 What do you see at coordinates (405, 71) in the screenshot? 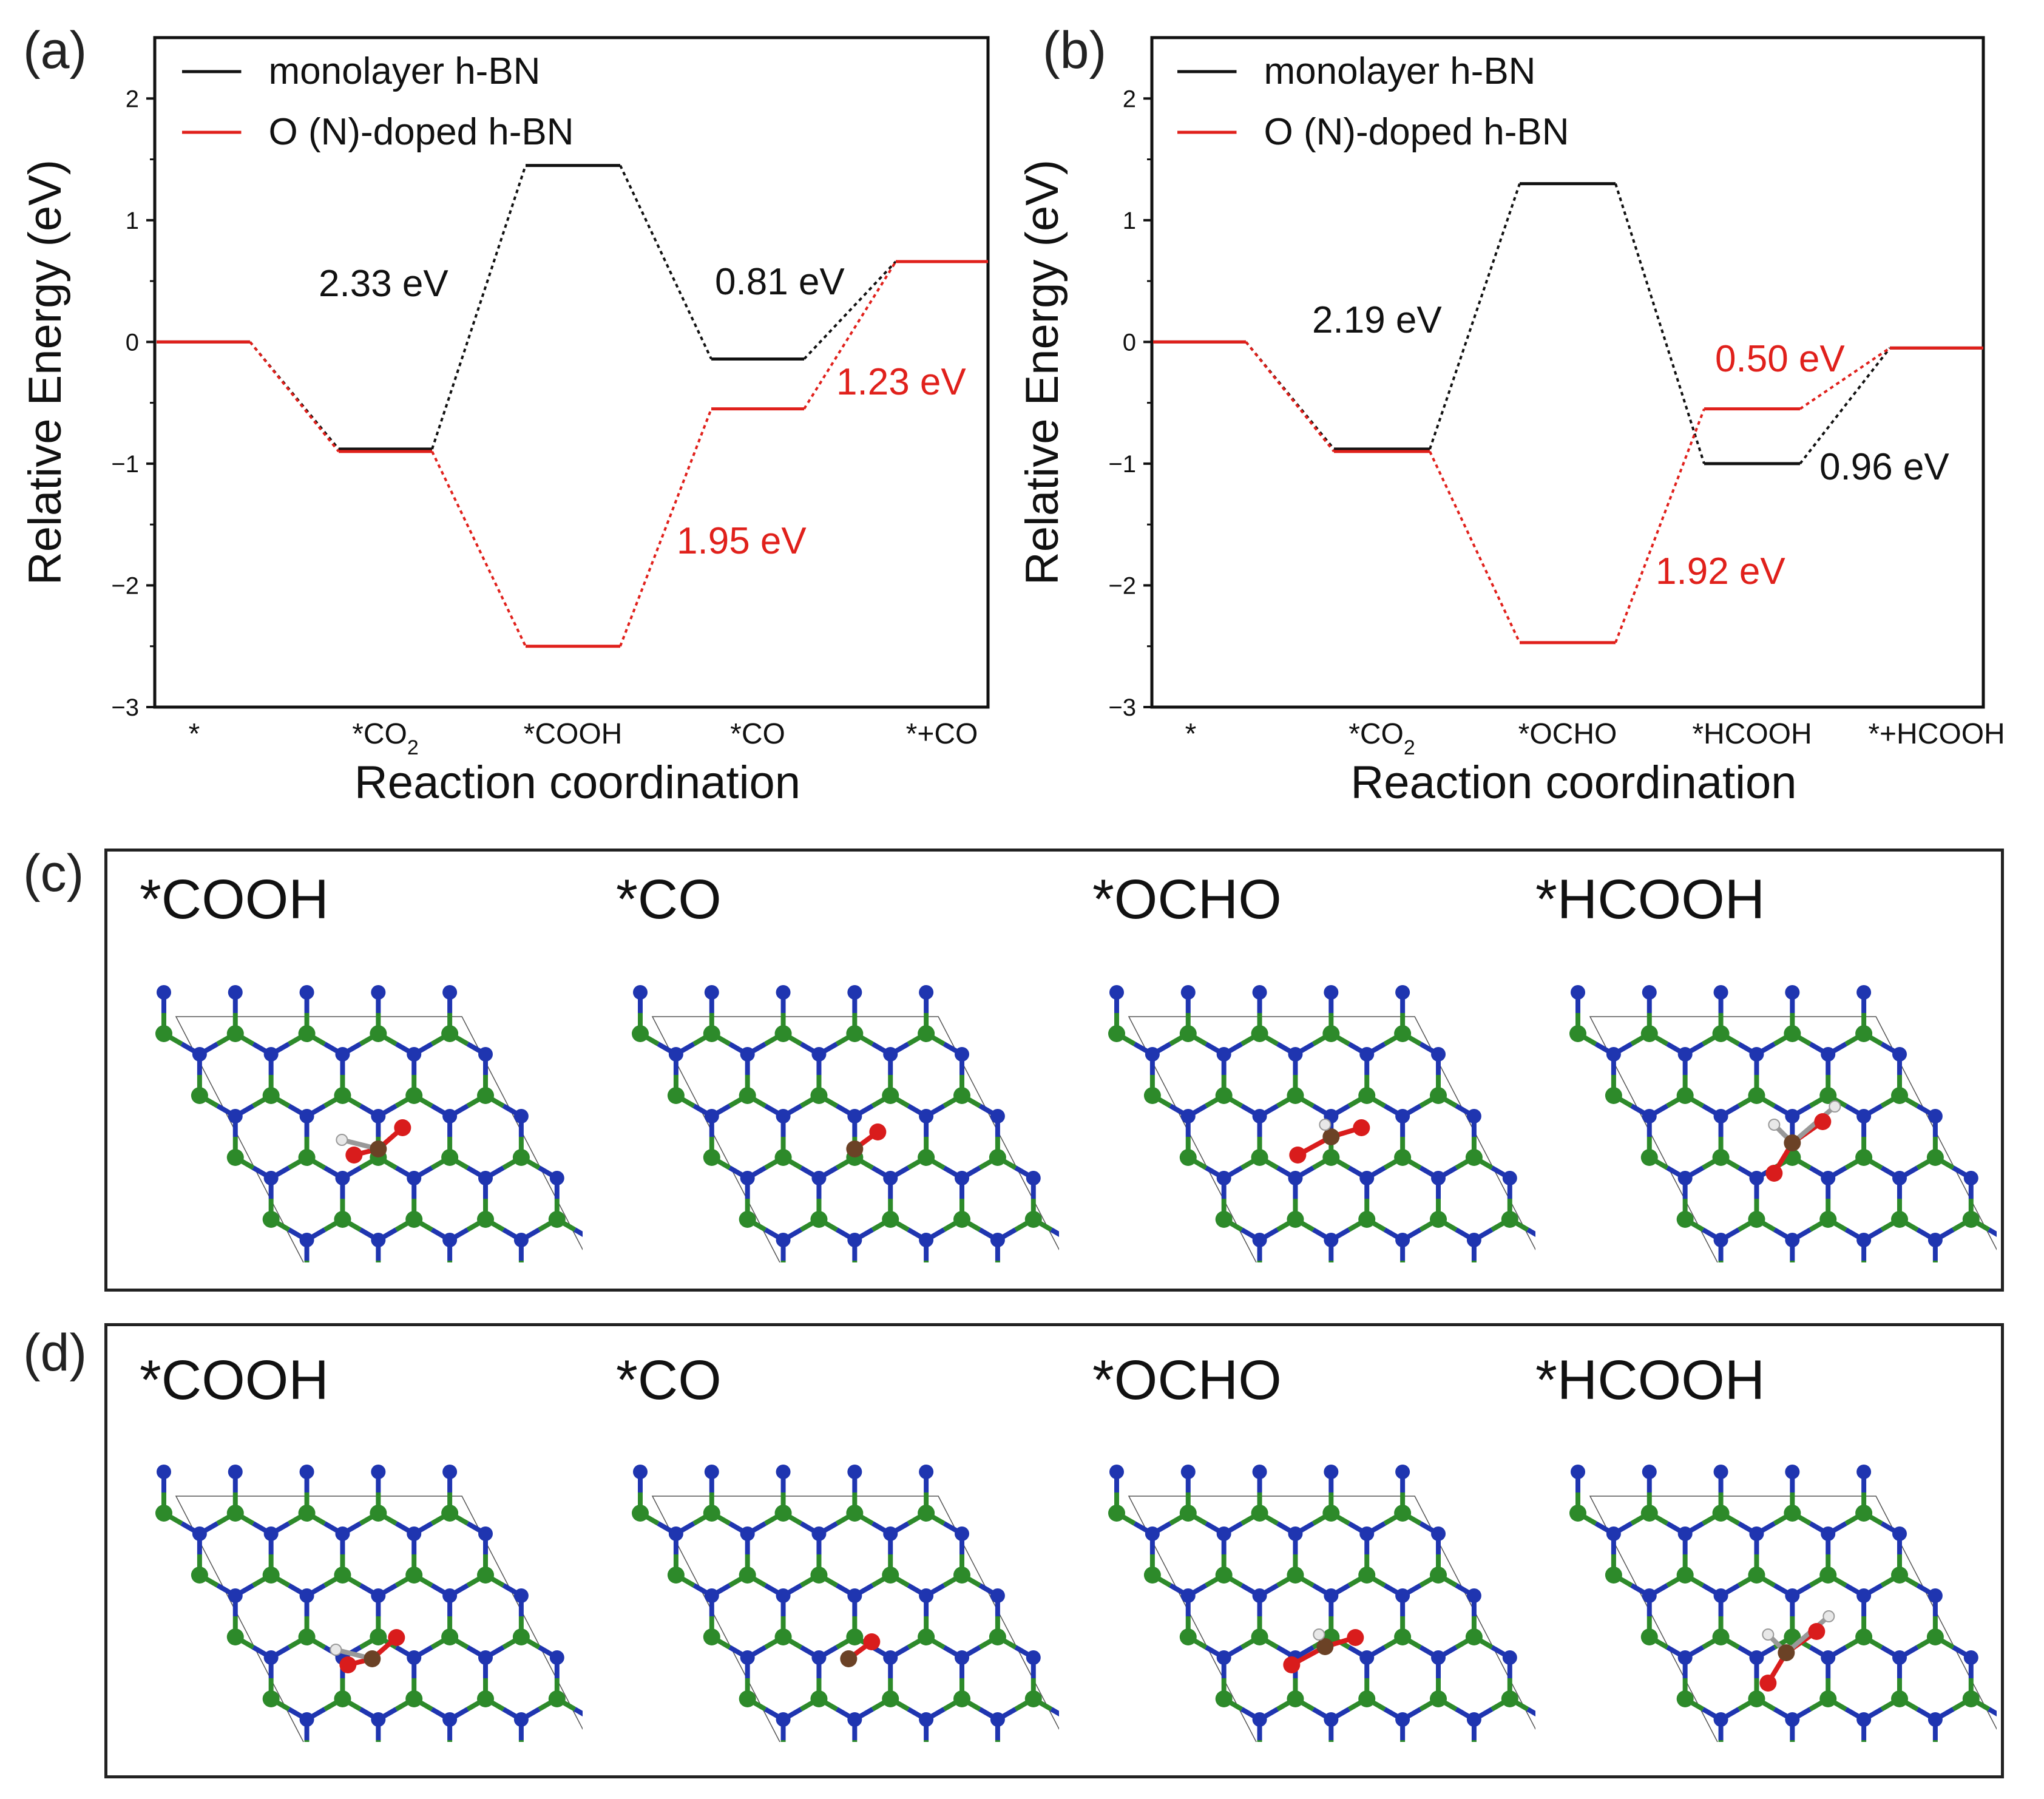
I see `legend-label: monolayer h-BN` at bounding box center [405, 71].